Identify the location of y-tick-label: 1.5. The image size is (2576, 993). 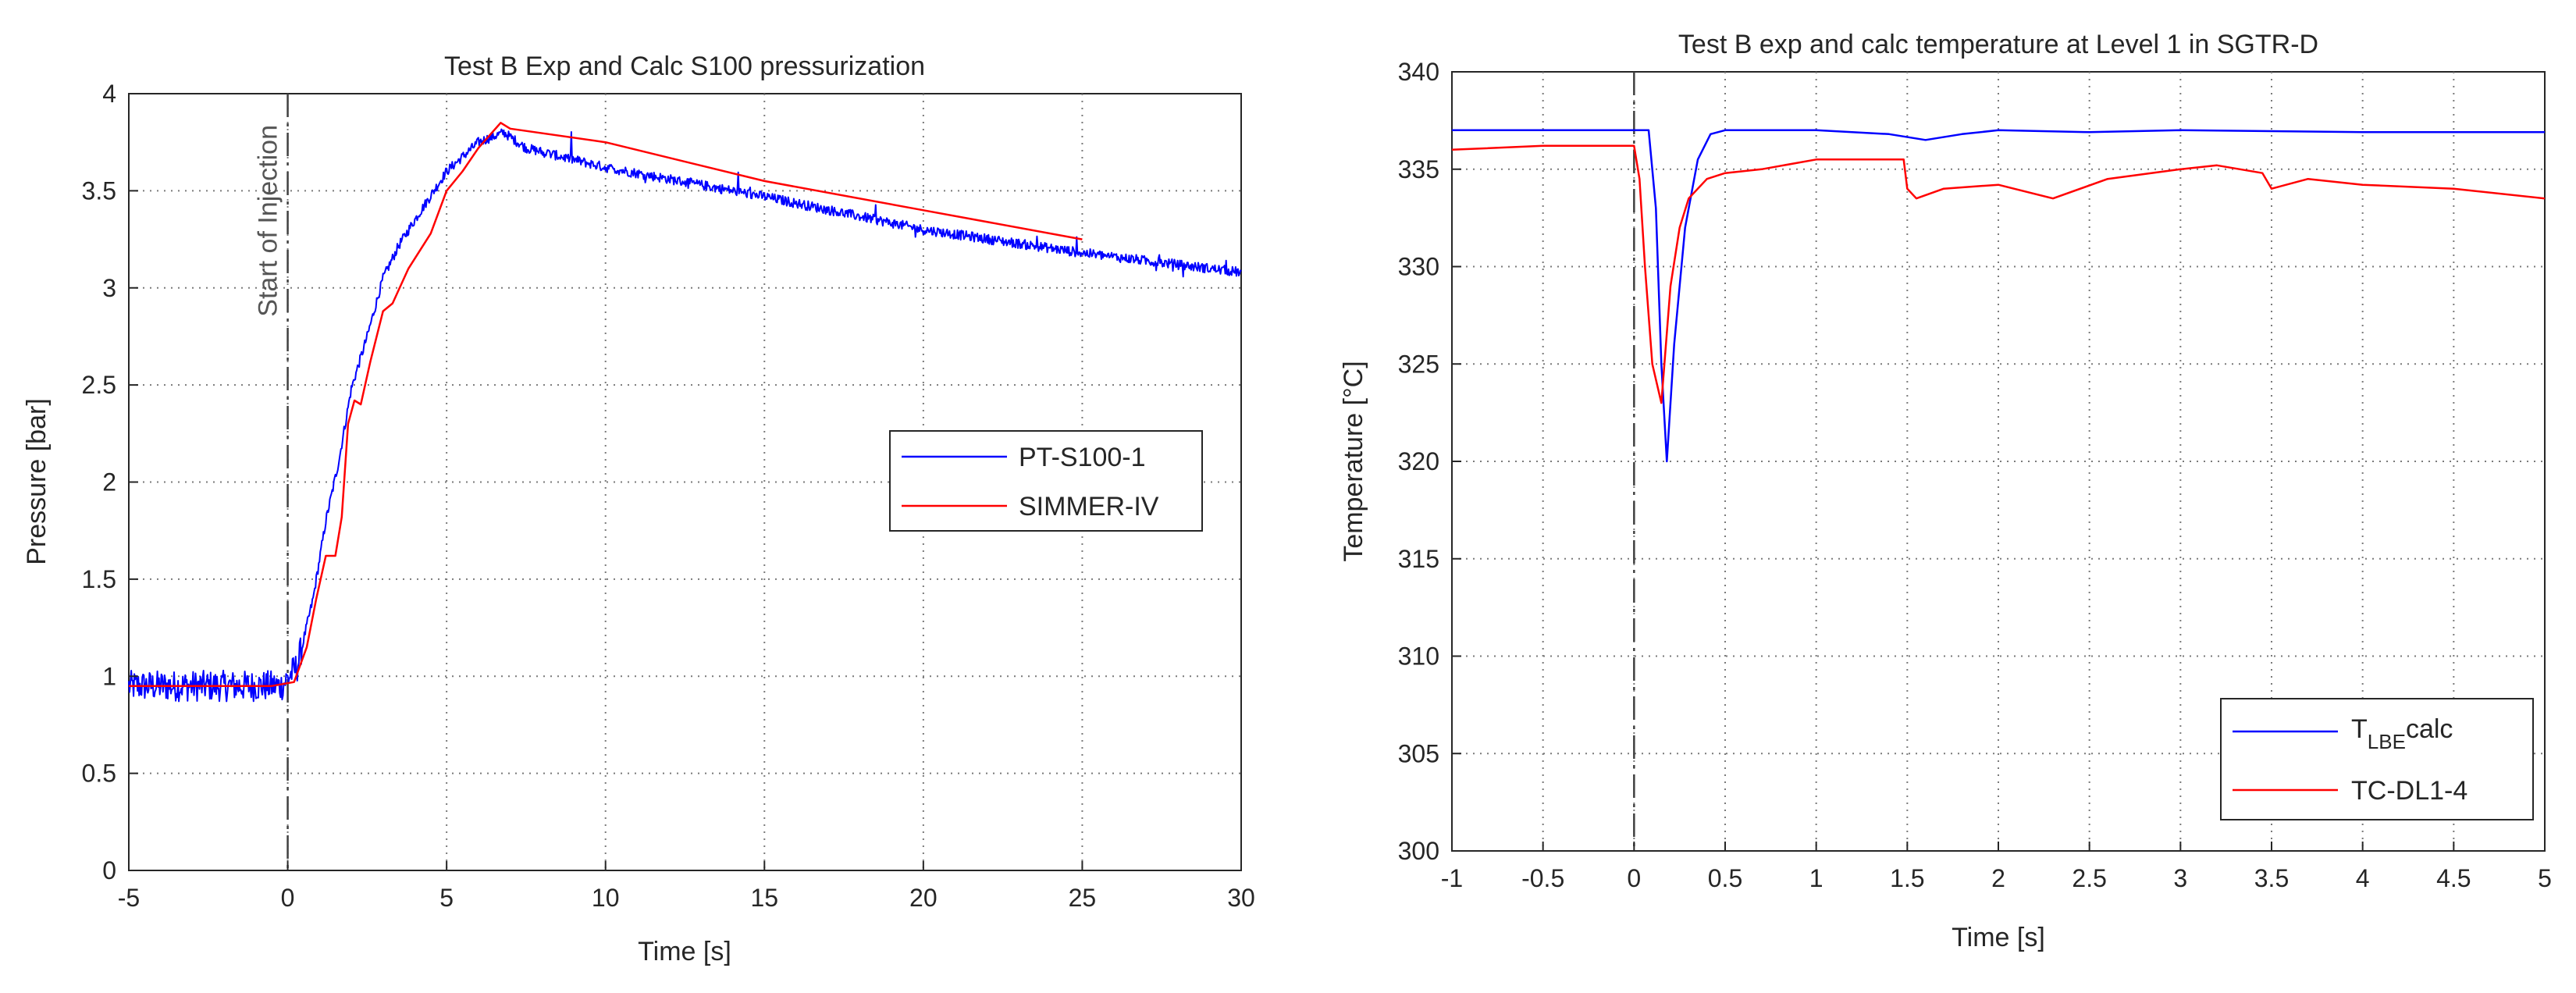
(99, 579).